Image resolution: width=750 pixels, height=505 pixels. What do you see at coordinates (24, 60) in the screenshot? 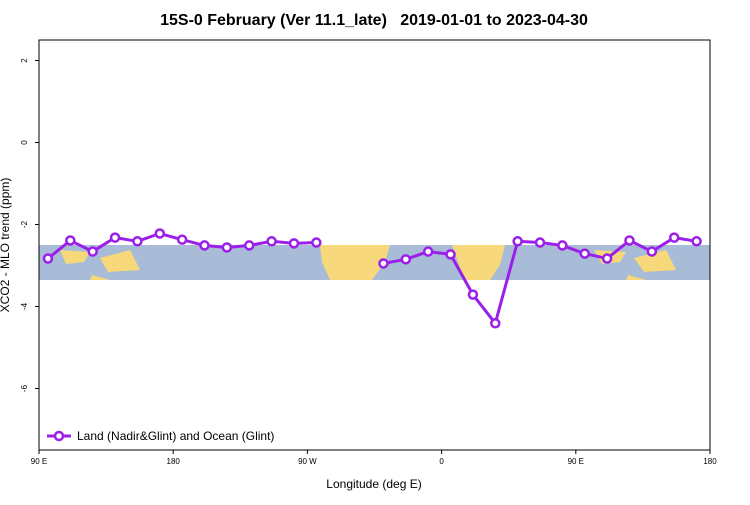
I see `y-tick-label: 2` at bounding box center [24, 60].